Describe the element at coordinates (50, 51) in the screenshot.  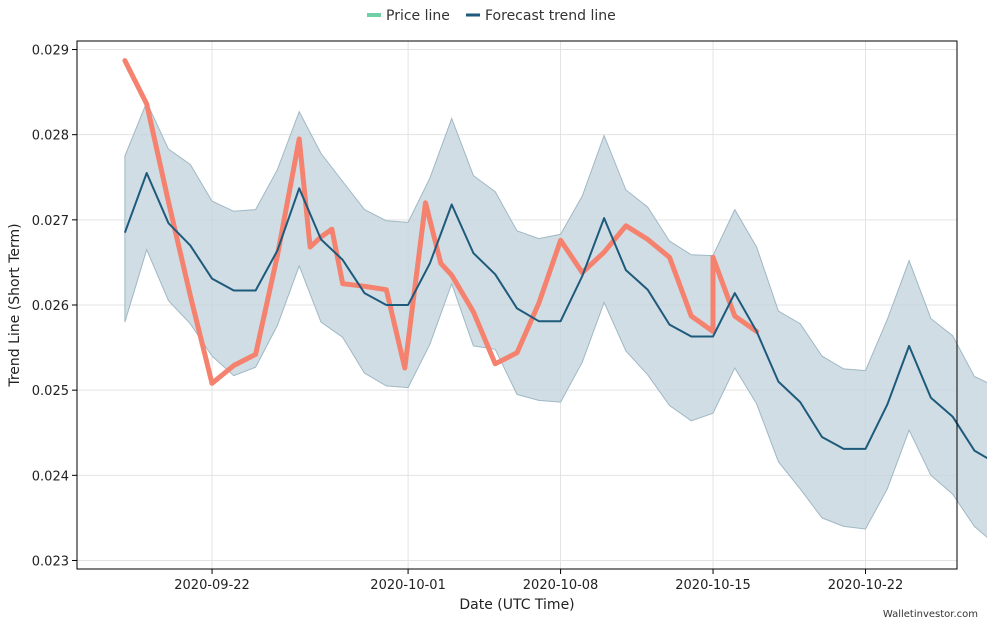
I see `y-tick-label: 0.029` at that location.